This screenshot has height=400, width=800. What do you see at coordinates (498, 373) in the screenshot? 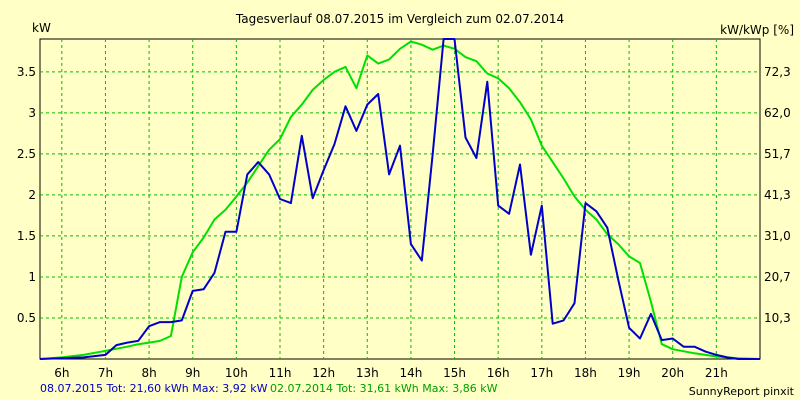
I see `x-tick-label: 16h` at bounding box center [498, 373].